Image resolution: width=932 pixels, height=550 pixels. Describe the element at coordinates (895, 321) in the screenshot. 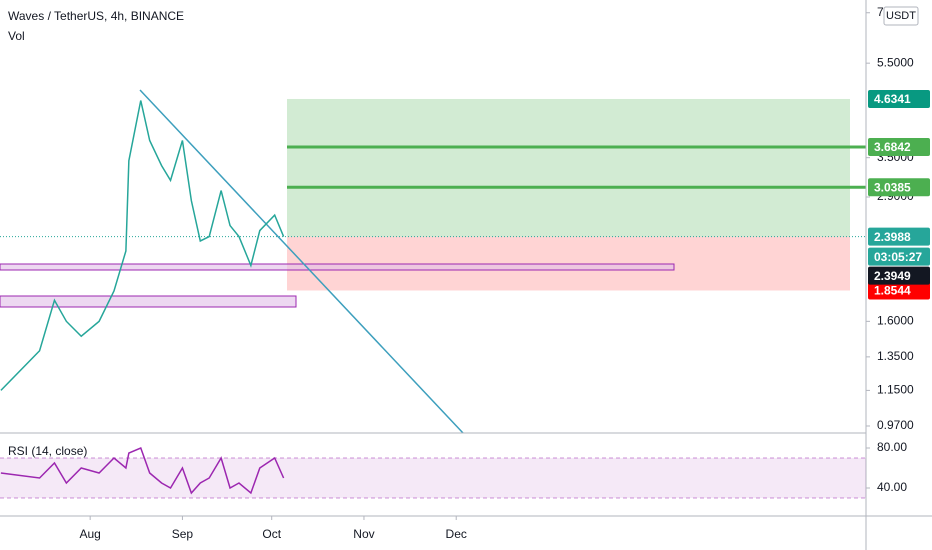

I see `y-tick-label: 1.6000` at that location.